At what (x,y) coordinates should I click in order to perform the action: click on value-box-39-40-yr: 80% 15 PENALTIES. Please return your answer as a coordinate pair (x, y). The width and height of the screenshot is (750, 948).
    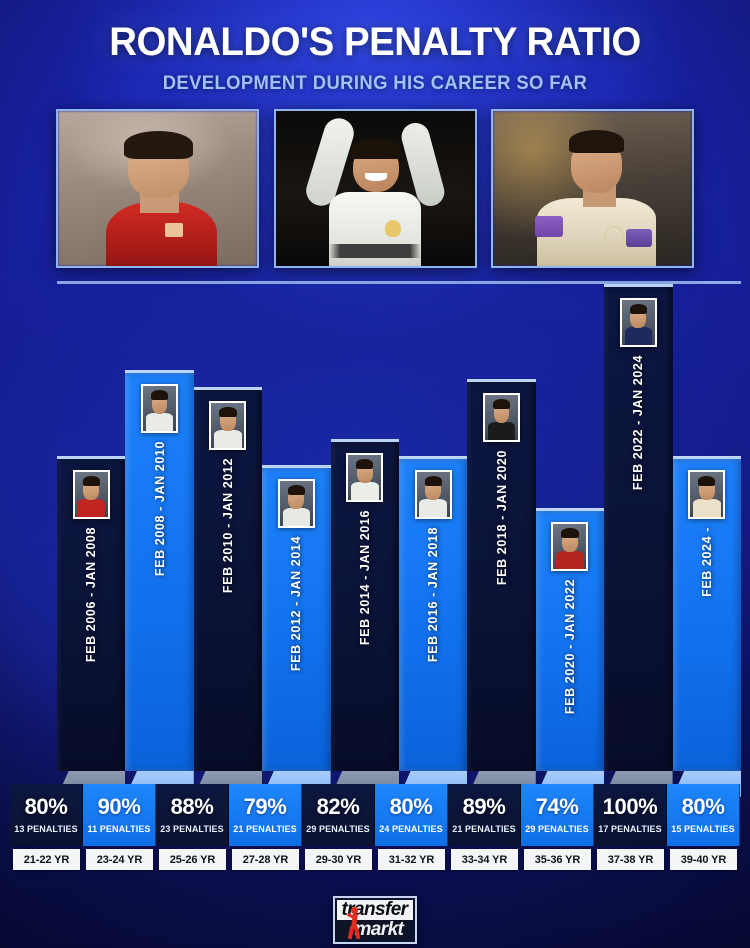
    Looking at the image, I should click on (703, 815).